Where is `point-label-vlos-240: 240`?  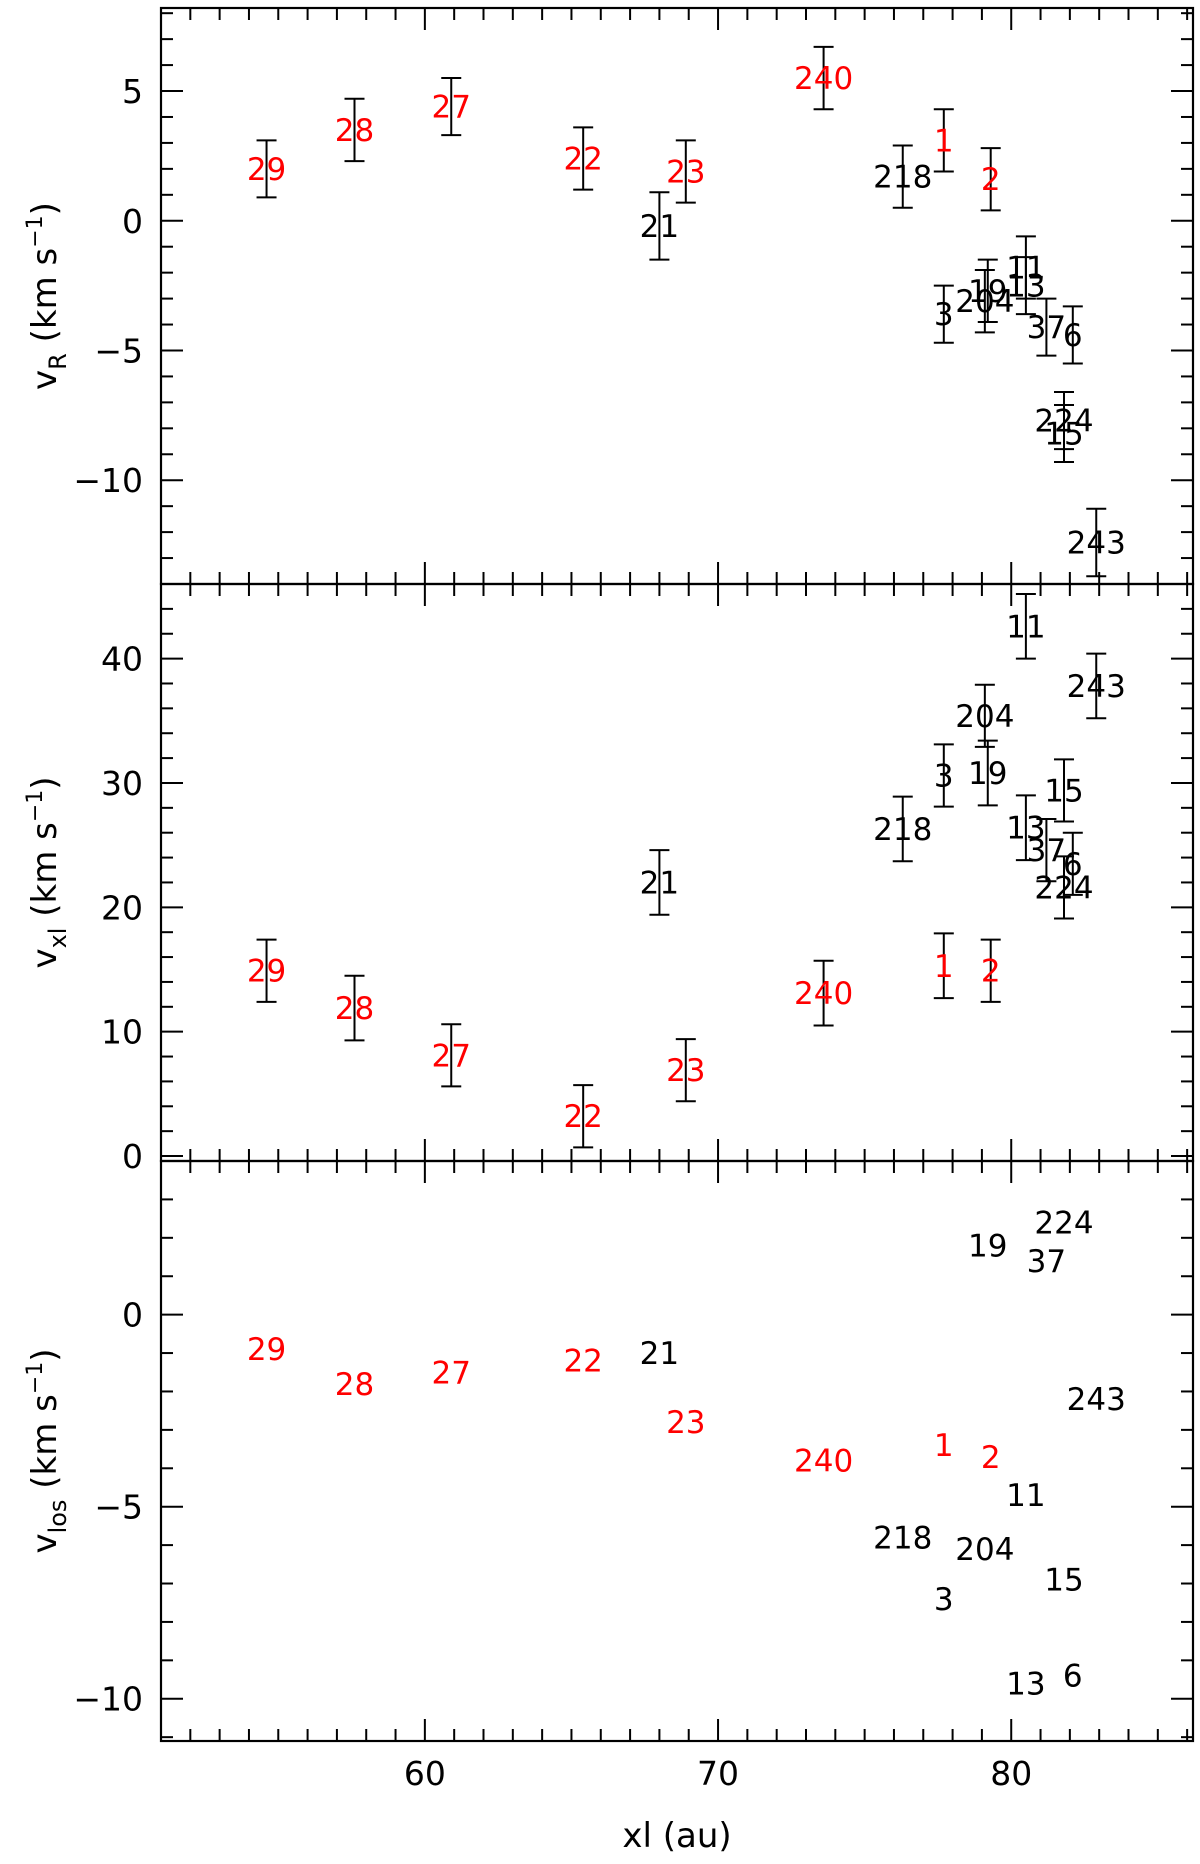
point-label-vlos-240: 240 is located at coordinates (823, 1462).